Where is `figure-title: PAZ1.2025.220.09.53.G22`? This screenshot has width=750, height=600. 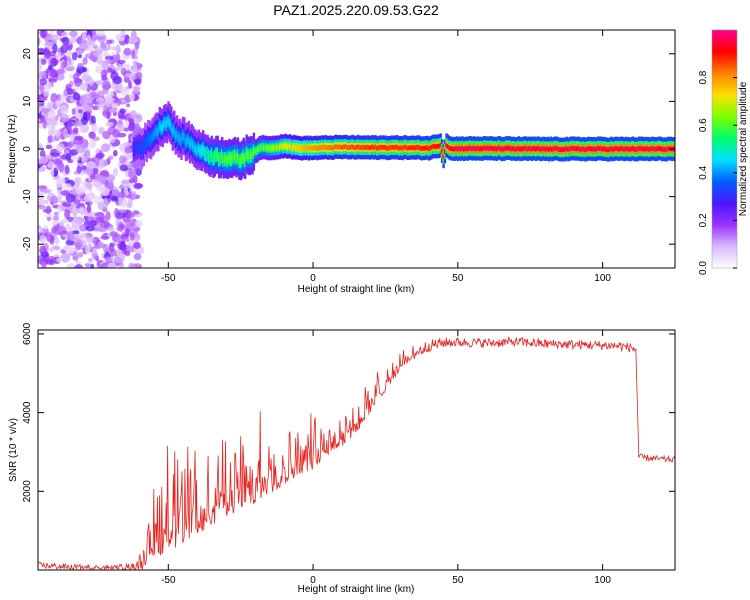
figure-title: PAZ1.2025.220.09.53.G22 is located at coordinates (356, 10).